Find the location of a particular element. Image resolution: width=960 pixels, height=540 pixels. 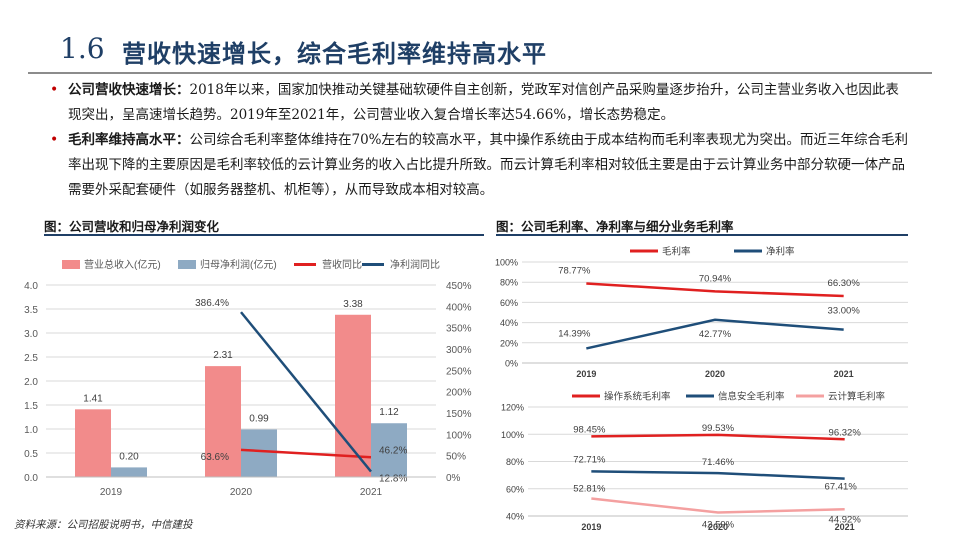

y2-tick-label: 0% is located at coordinates (453, 478).